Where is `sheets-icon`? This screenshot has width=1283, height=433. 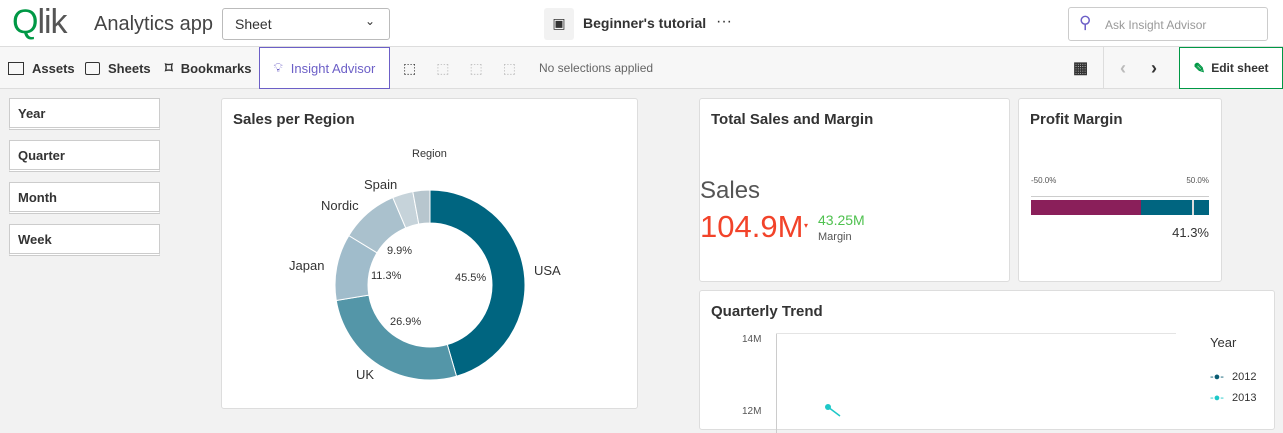
sheets-icon is located at coordinates (92, 68).